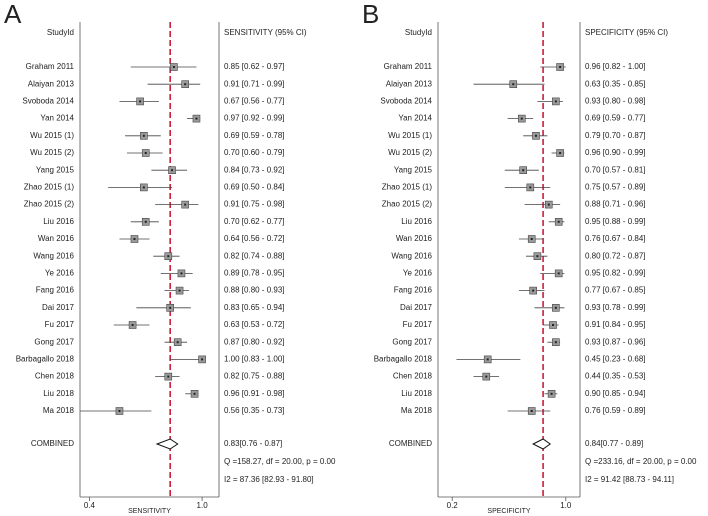 This screenshot has width=708, height=516. Describe the element at coordinates (615, 135) in the screenshot. I see `estimate-label: 0.79 [0.70 - 0.87]` at that location.